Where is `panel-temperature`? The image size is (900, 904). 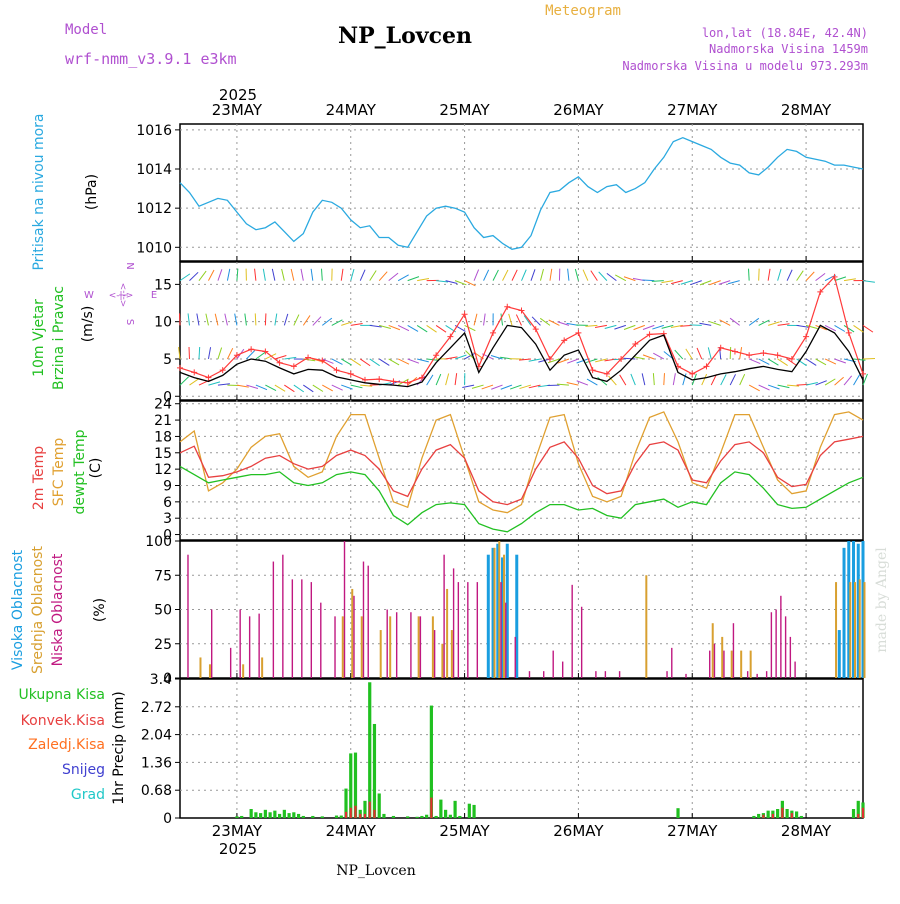
panel-temperature is located at coordinates (521, 470).